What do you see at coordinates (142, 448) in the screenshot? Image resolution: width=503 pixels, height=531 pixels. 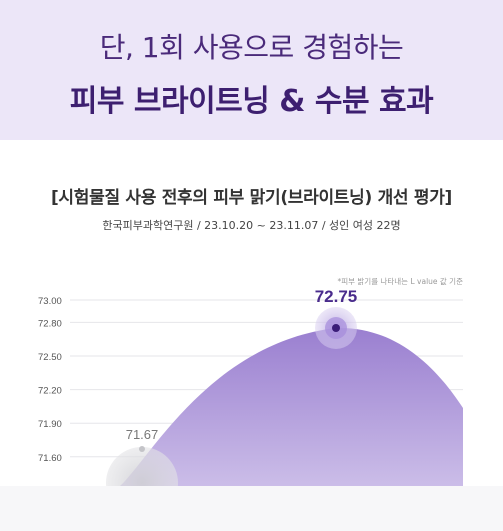 I see `data-point-before` at bounding box center [142, 448].